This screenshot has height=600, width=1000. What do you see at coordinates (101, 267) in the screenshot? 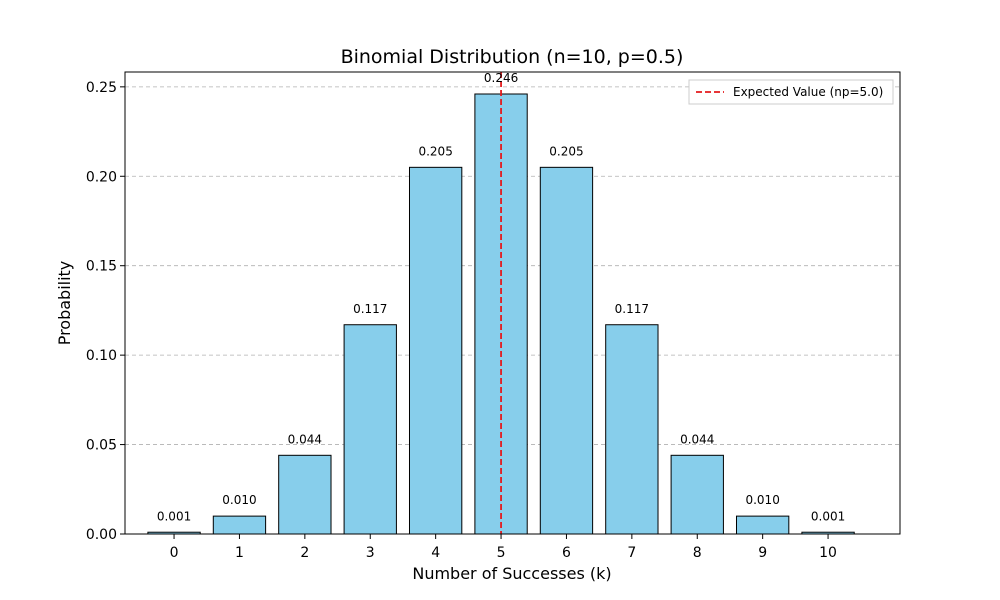
I see `y-tick-label: 0.15` at bounding box center [101, 267].